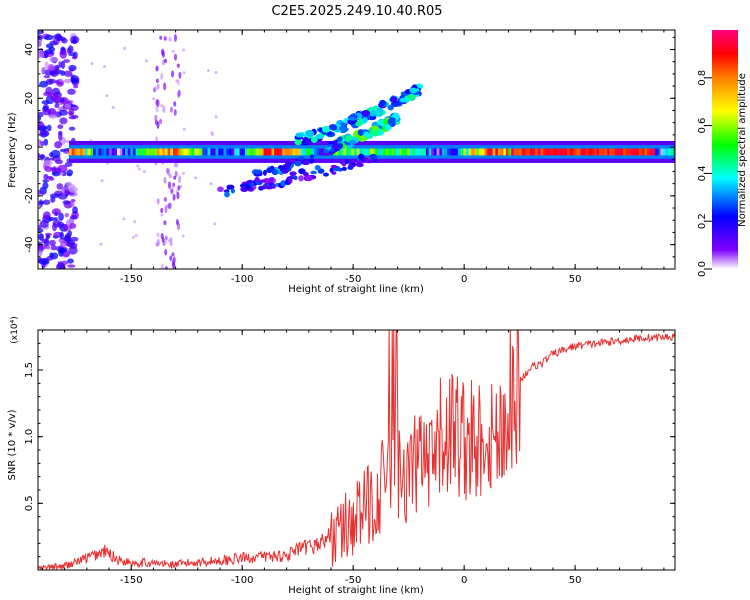 This screenshot has height=600, width=750. I want to click on colorbar-tick-label: 0.8, so click(702, 78).